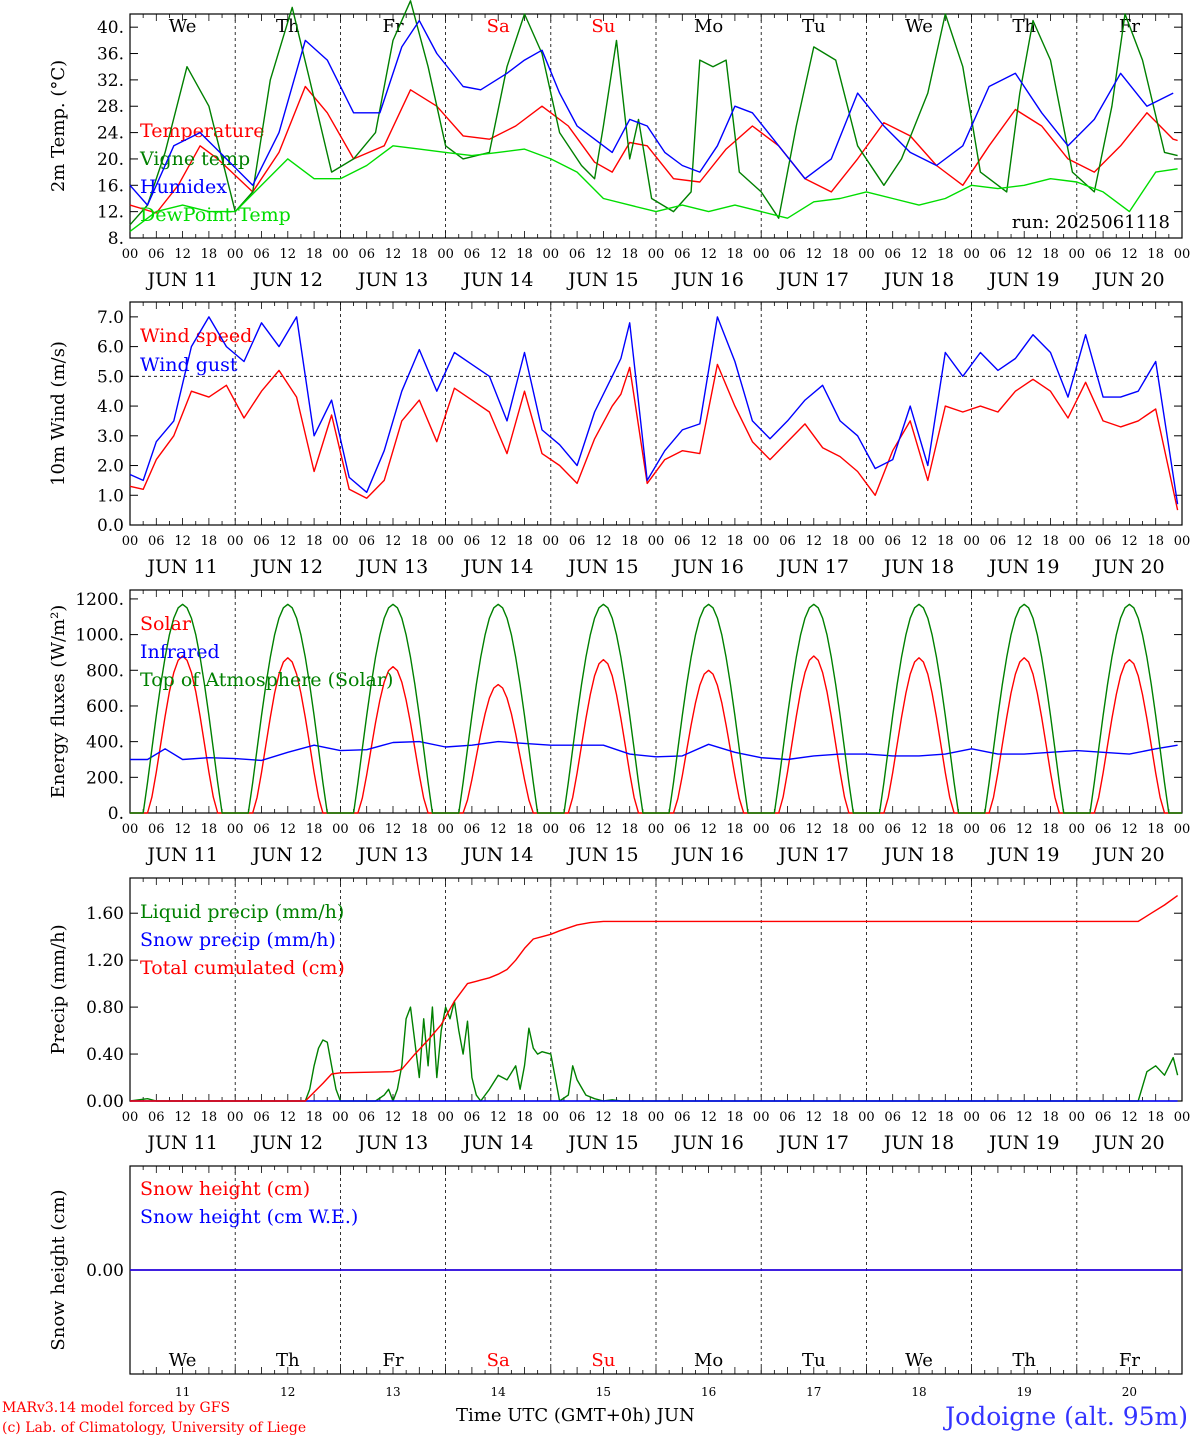 This screenshot has height=1444, width=1194. I want to click on energy-date-label: JUN 14, so click(497, 855).